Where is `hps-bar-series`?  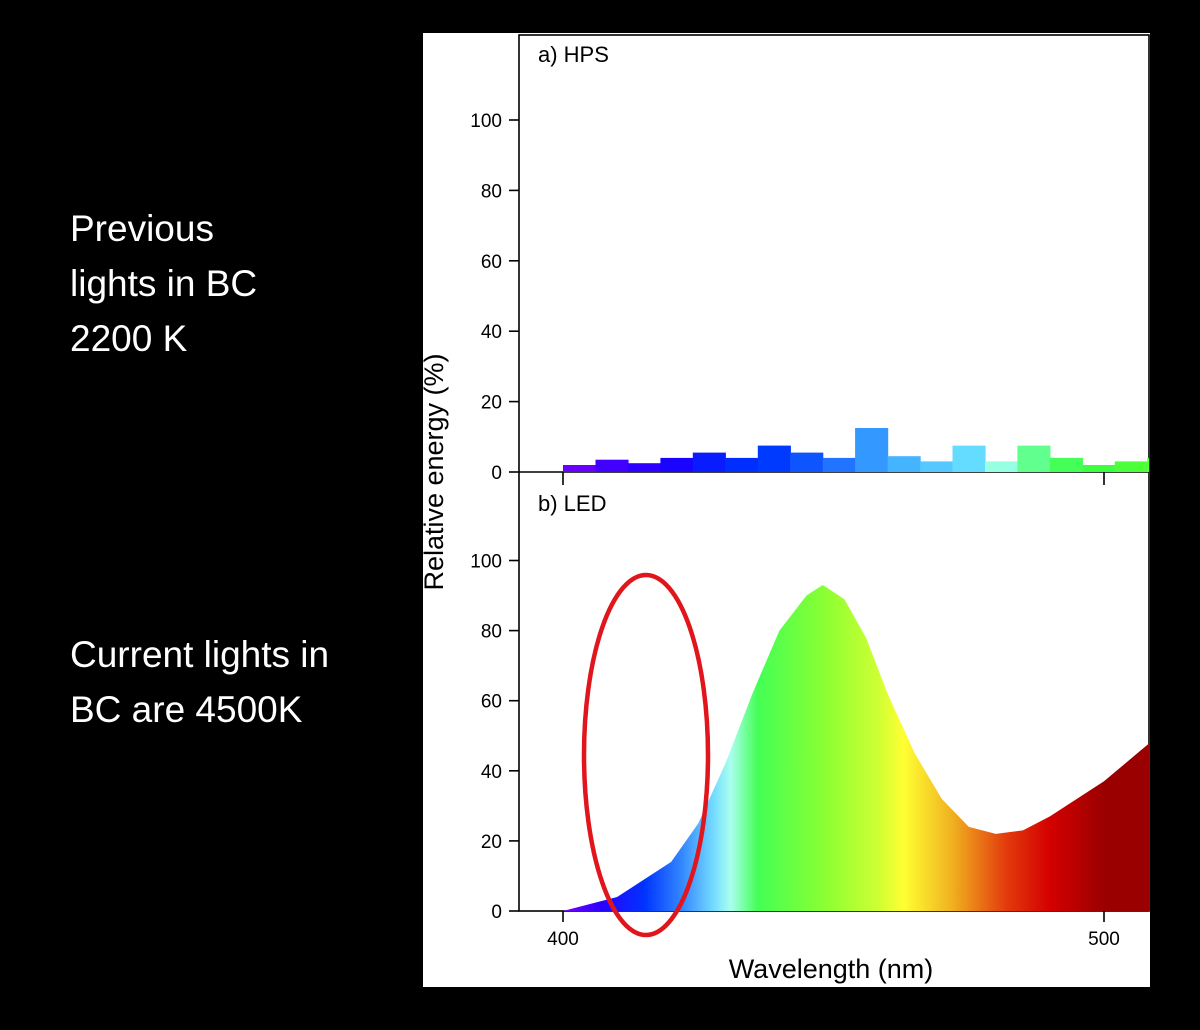 hps-bar-series is located at coordinates (881, 445).